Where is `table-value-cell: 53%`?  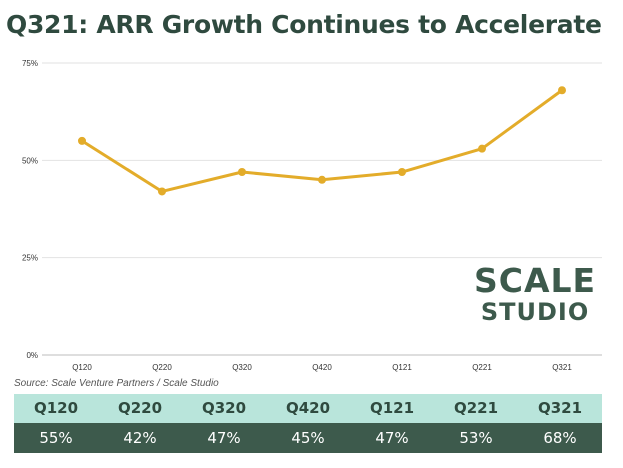 table-value-cell: 53% is located at coordinates (476, 438).